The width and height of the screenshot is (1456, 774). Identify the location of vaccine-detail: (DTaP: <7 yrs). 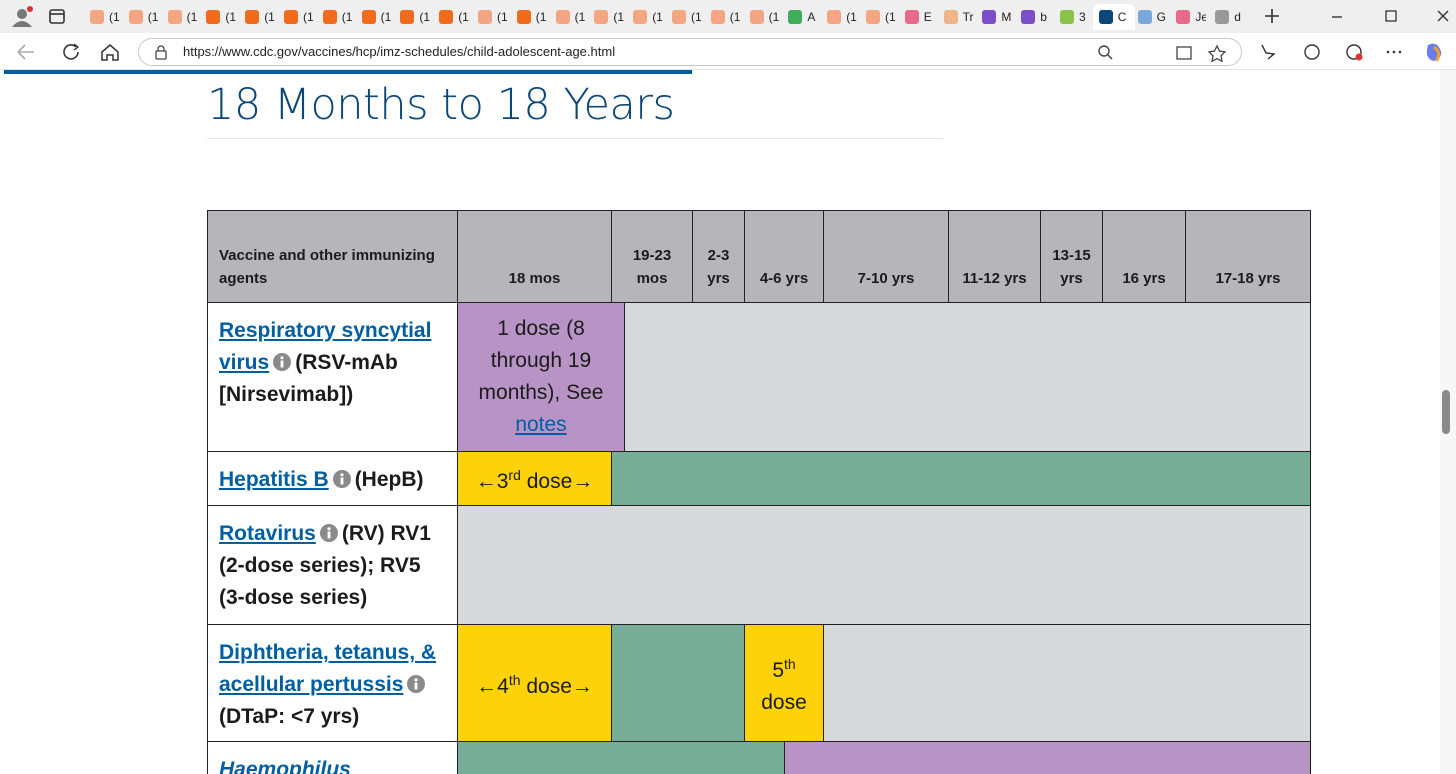
(289, 716).